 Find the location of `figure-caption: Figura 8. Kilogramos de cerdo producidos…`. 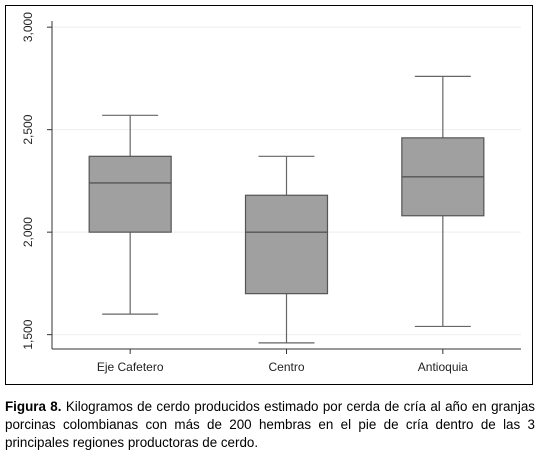

figure-caption: Figura 8. Kilogramos de cerdo producidos… is located at coordinates (270, 425).